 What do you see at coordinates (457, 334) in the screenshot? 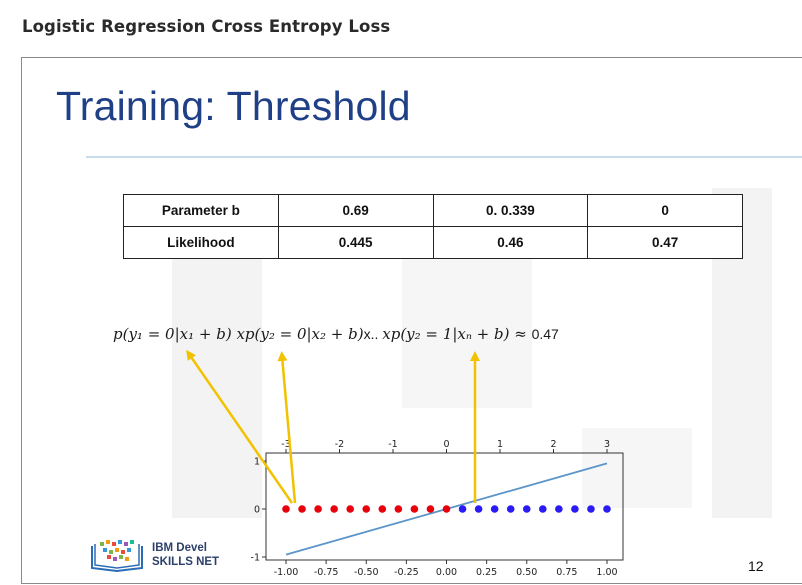
I see `formula-term-3: xp(y₂ = 1|xₙ + b) ≈` at bounding box center [457, 334].